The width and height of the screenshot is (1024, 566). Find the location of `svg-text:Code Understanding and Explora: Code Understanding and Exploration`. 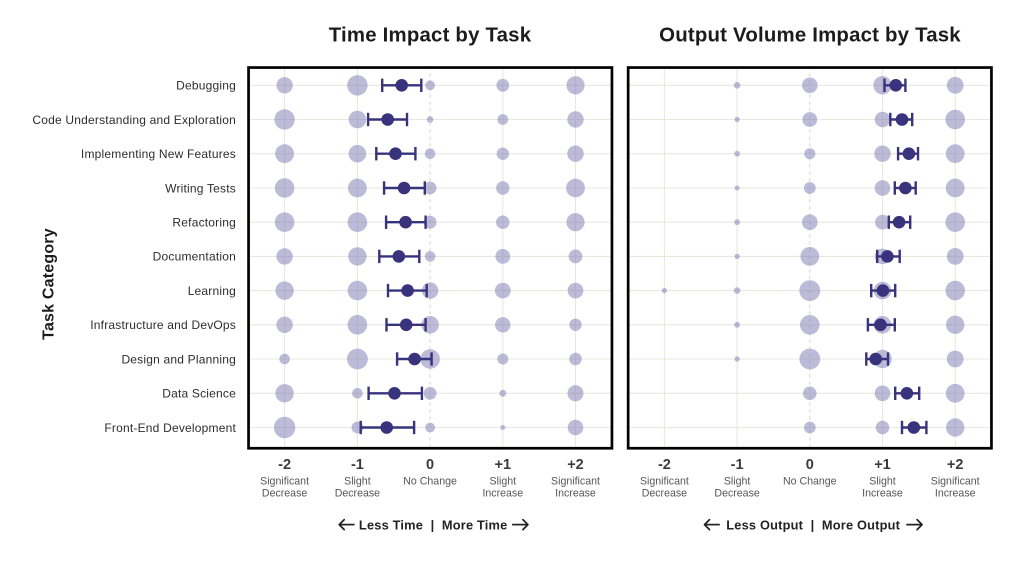

svg-text:Code Understanding and Explora: Code Understanding and Exploration is located at coordinates (134, 120).